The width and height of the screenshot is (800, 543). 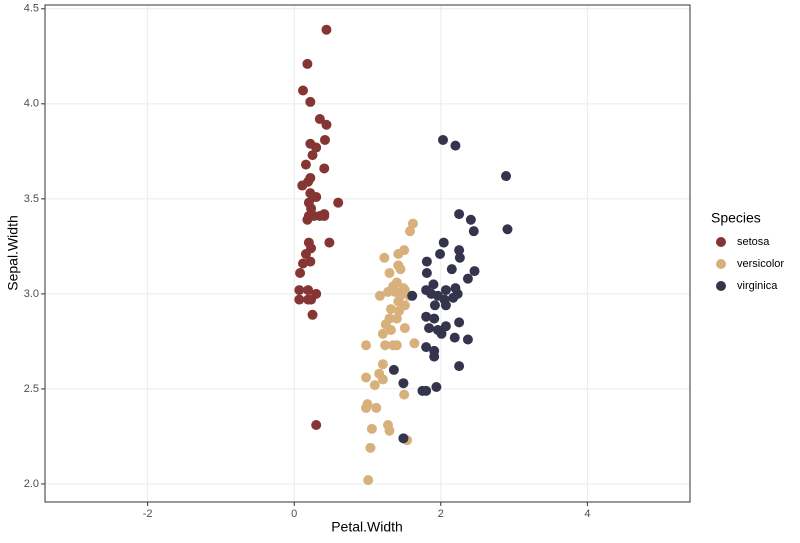 I want to click on legend-label: setosa, so click(x=753, y=242).